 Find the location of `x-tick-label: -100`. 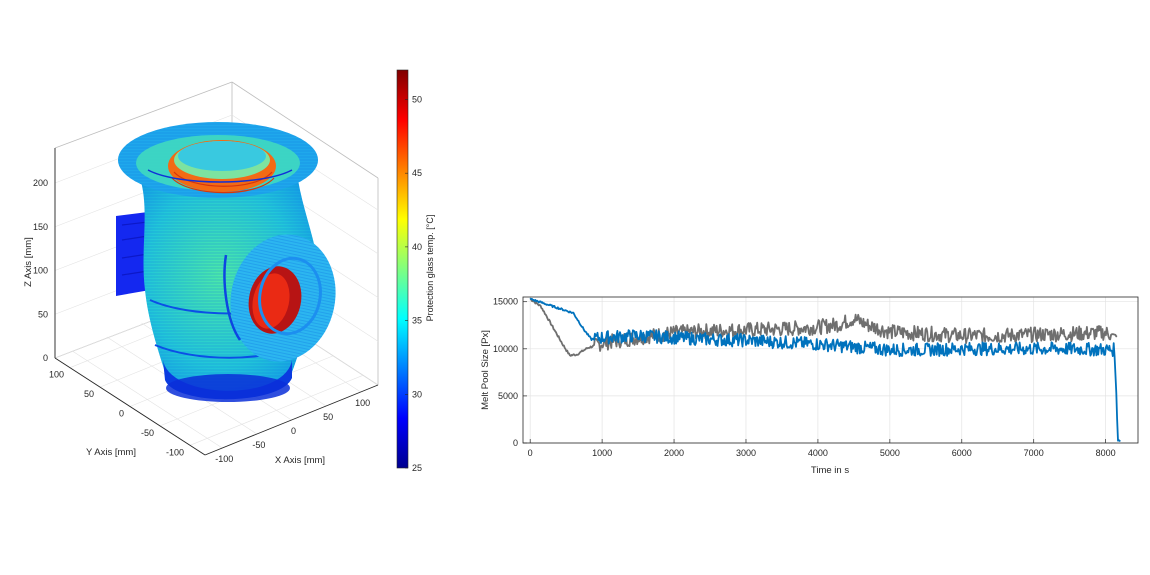

x-tick-label: -100 is located at coordinates (224, 459).